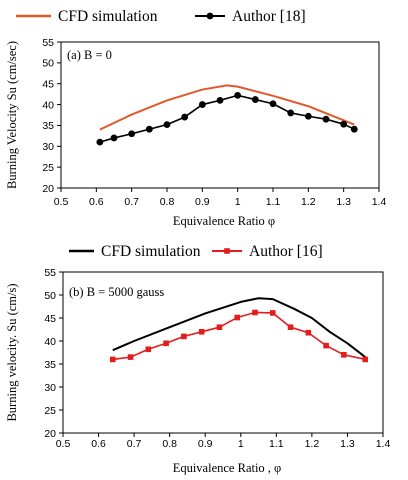  I want to click on y-axis-label: Burning Velocity Su (cm/sec), so click(12, 115).